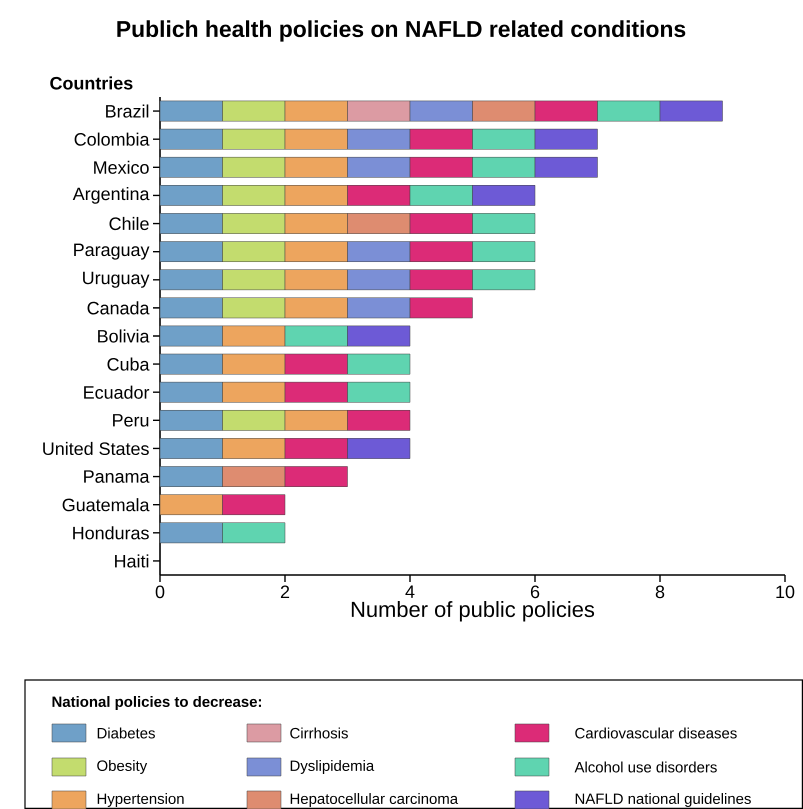  Describe the element at coordinates (121, 167) in the screenshot. I see `y-tick-label: Mexico` at that location.